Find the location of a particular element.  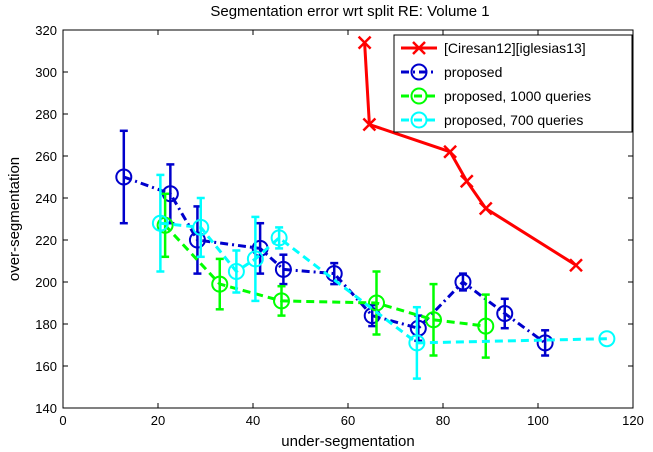

y-tick-label: 140 is located at coordinates (46, 408).